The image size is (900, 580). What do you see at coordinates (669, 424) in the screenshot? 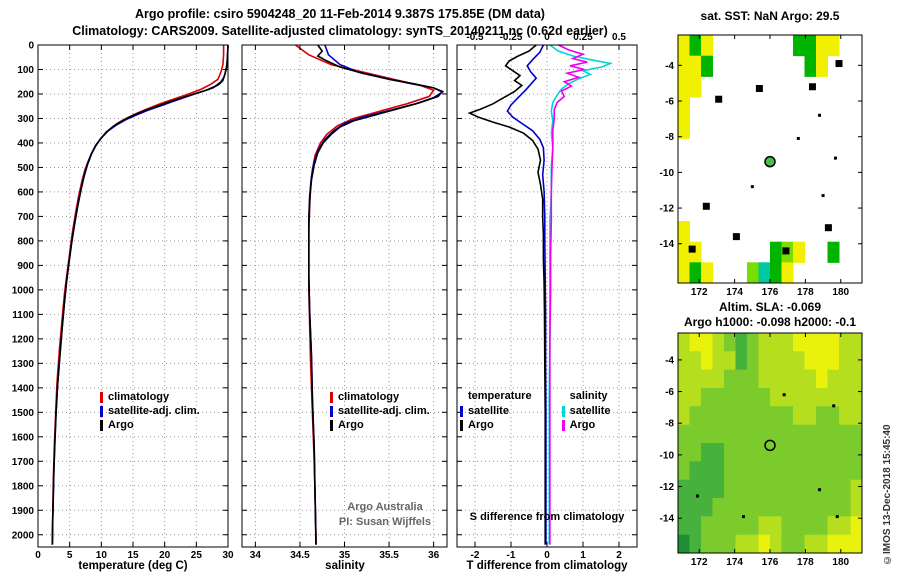
I see `svg-text: -8` at bounding box center [669, 424].